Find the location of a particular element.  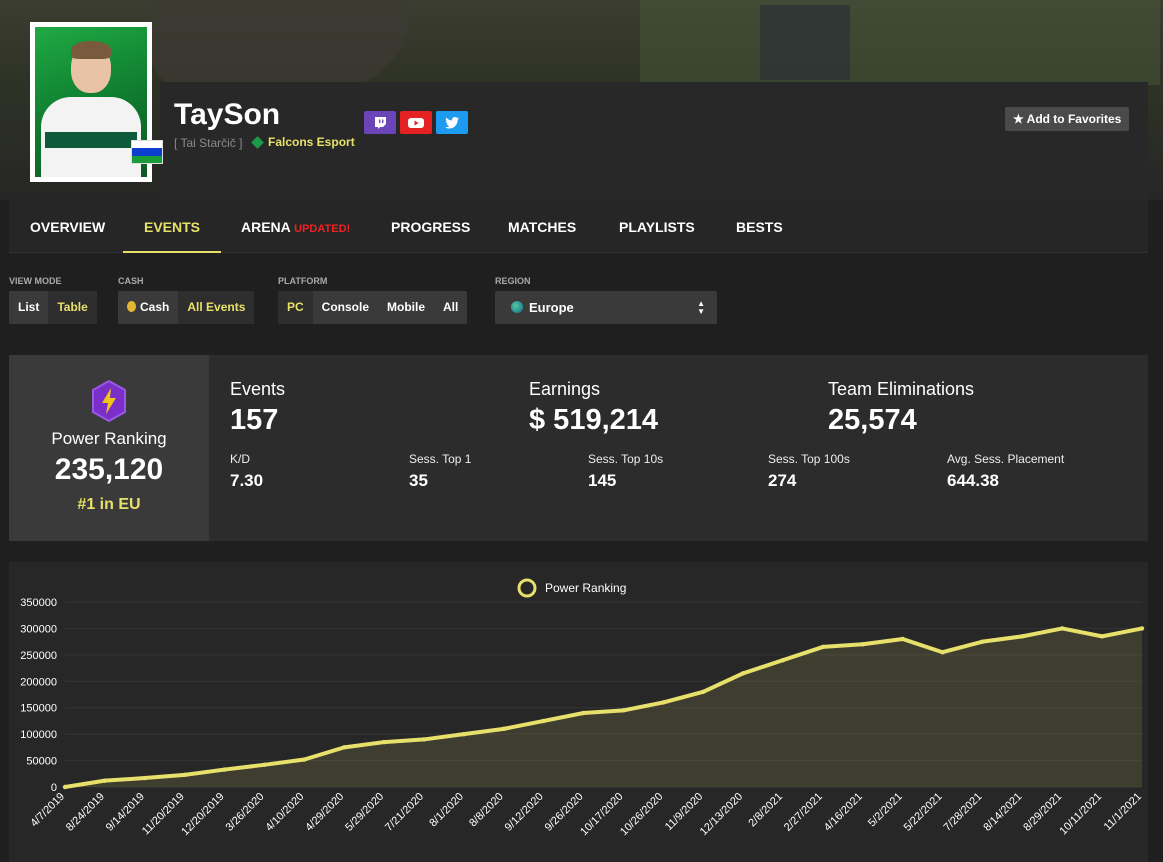

top100-value: 274 is located at coordinates (782, 480).